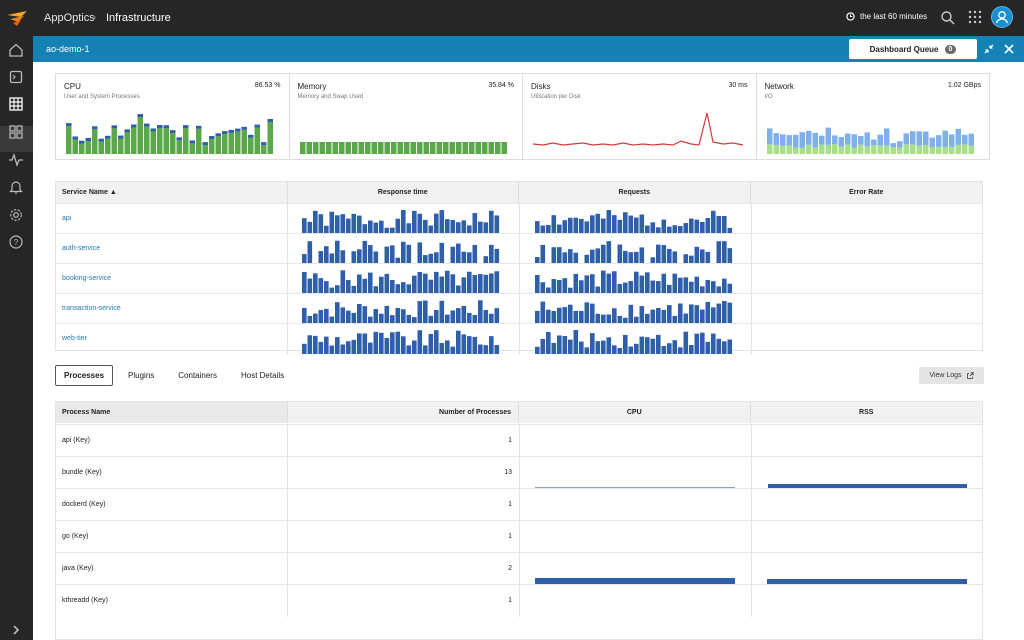  Describe the element at coordinates (141, 375) in the screenshot. I see `tab-plugins: Plugins` at that location.